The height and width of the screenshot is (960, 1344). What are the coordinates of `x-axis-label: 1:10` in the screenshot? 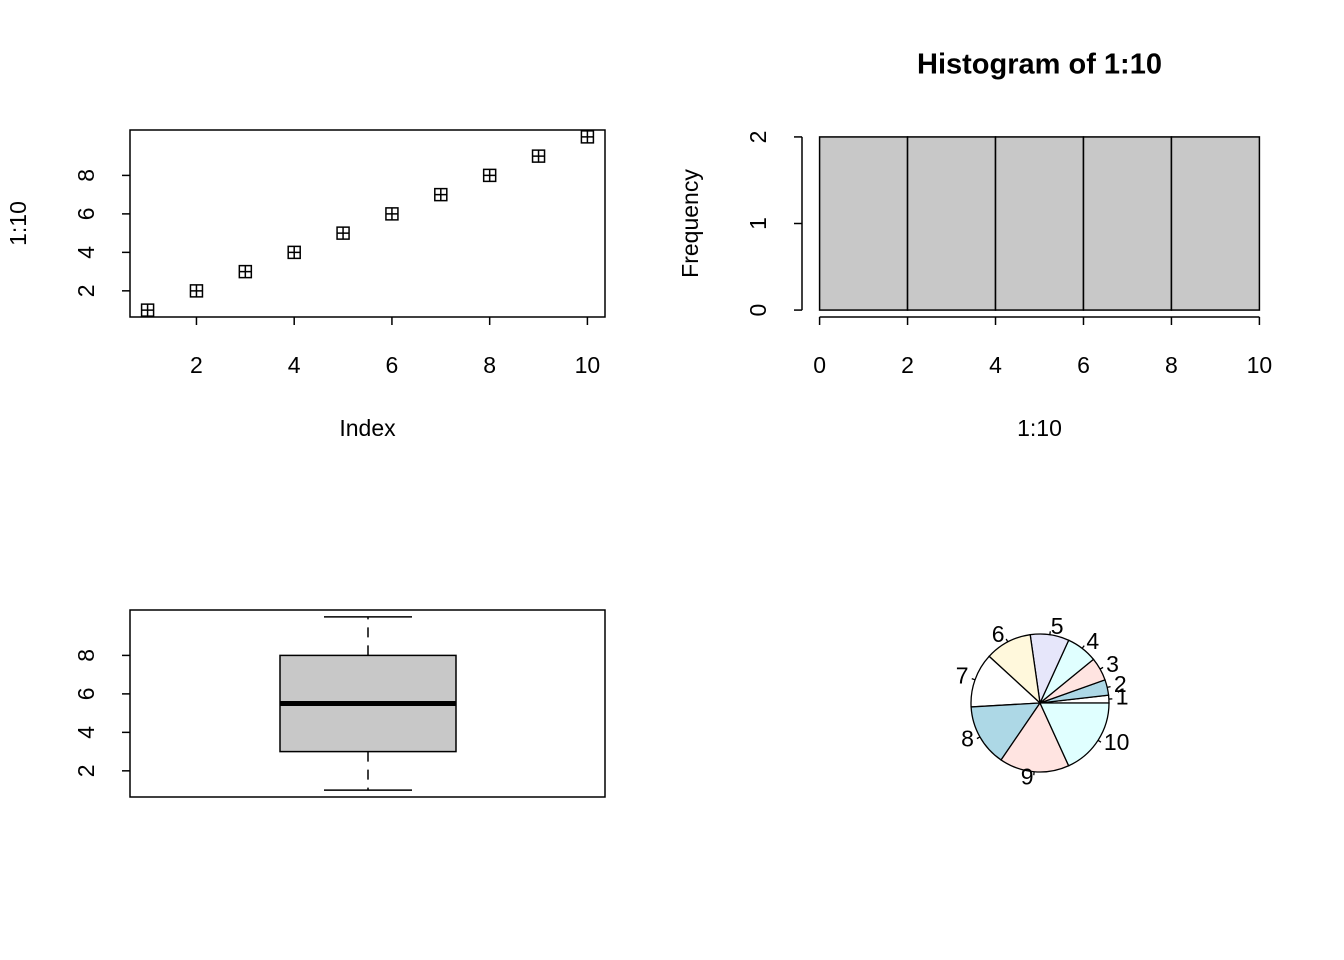 It's located at (1039, 428).